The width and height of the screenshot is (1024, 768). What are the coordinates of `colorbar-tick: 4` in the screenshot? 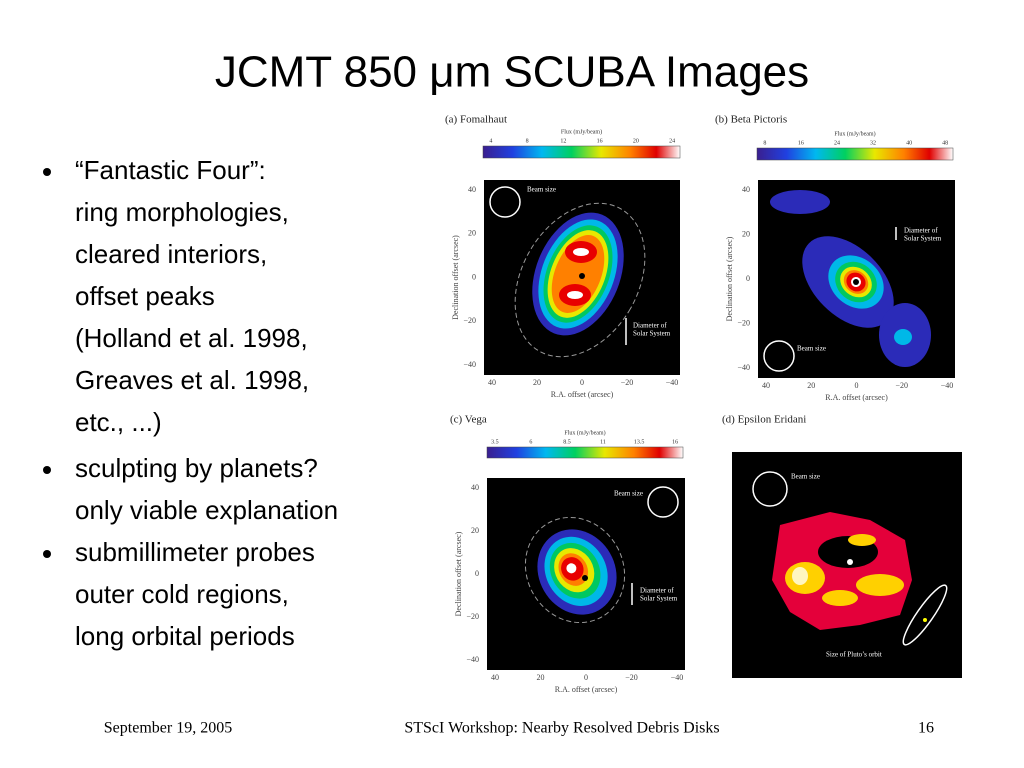 It's located at (490, 141).